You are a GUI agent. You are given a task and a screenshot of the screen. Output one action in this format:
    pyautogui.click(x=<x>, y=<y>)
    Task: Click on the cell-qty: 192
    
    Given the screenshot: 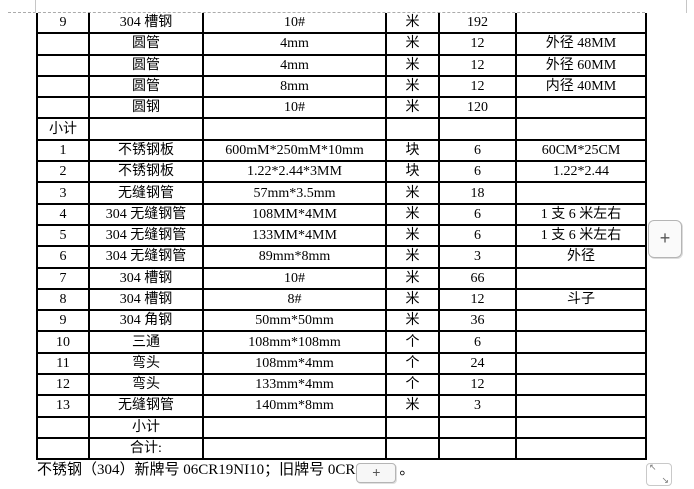 What is the action you would take?
    pyautogui.click(x=477, y=24)
    